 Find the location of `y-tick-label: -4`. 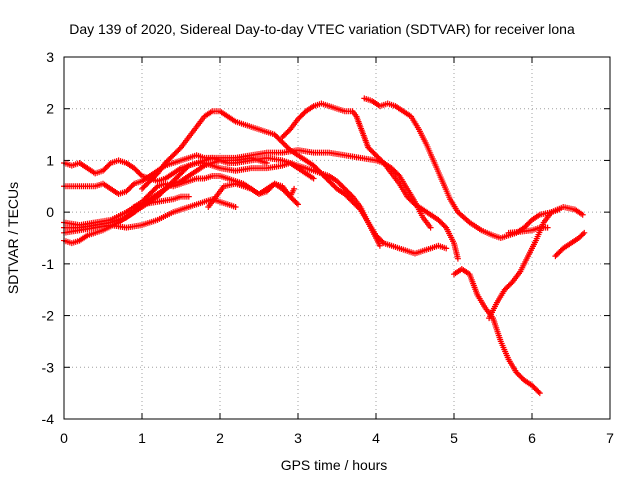

y-tick-label: -4 is located at coordinates (48, 419).